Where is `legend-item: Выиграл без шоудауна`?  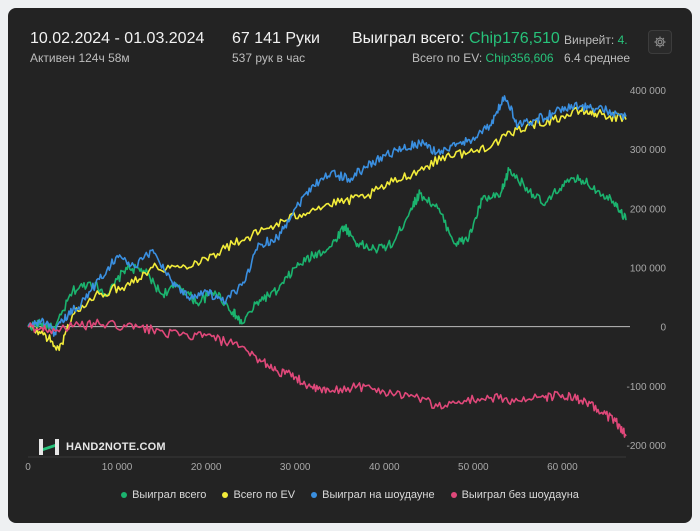
legend-item: Выиграл без шоудауна is located at coordinates (514, 495).